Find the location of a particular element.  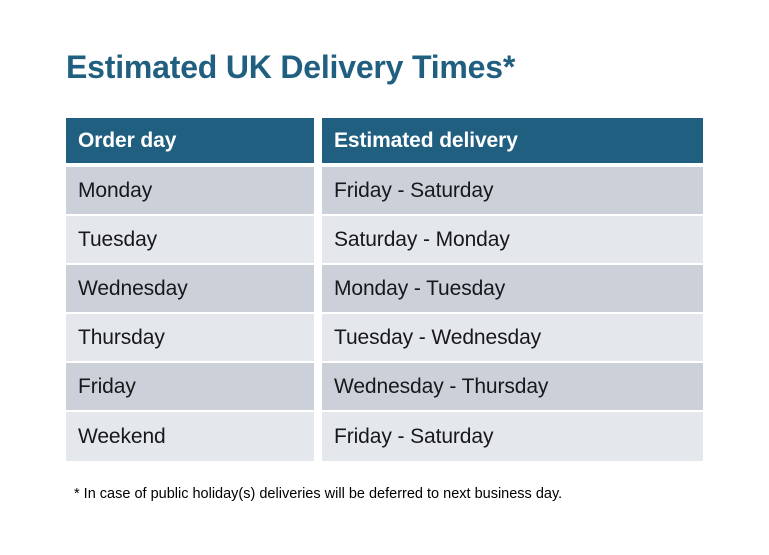

table-header: Order day Estimated delivery is located at coordinates (384, 142).